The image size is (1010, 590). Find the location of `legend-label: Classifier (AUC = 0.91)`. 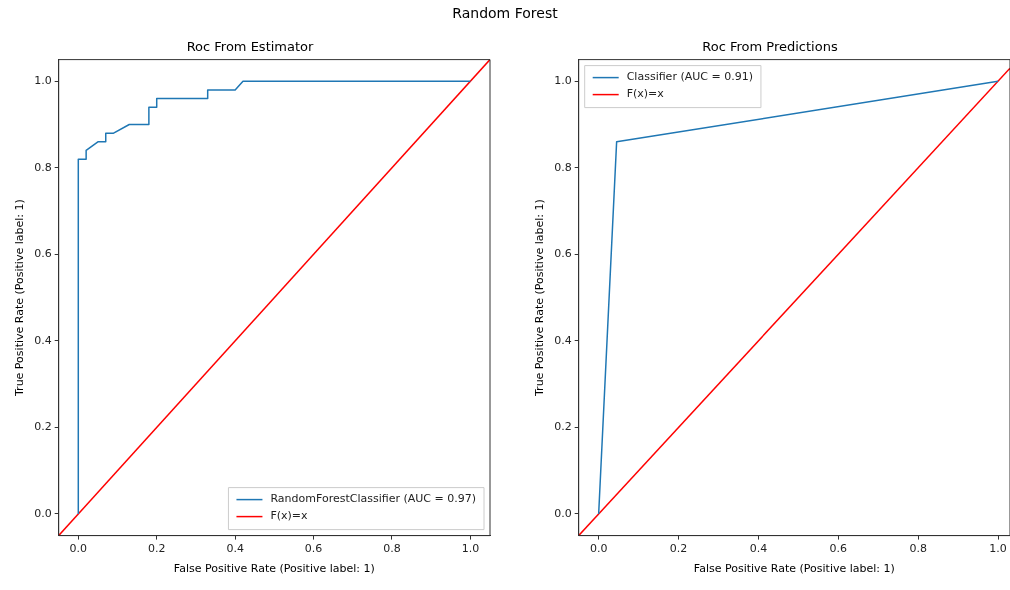

legend-label: Classifier (AUC = 0.91) is located at coordinates (689, 77).